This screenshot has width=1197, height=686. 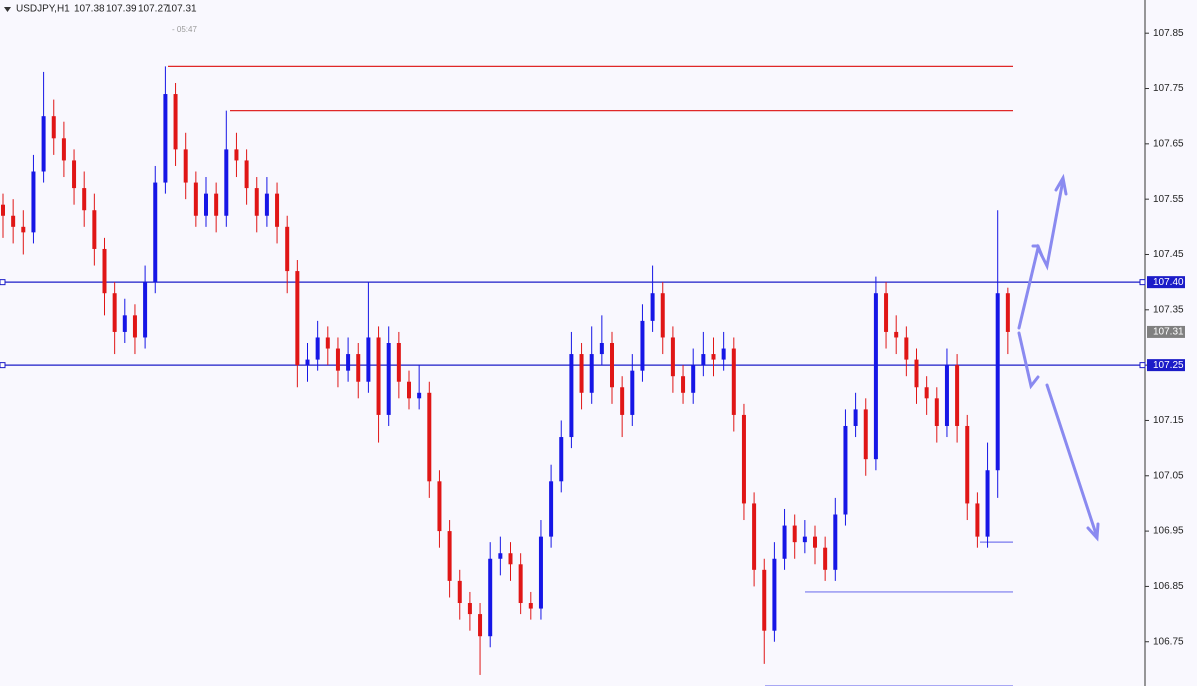 I want to click on y-tick-label: 107.15, so click(x=1168, y=420).